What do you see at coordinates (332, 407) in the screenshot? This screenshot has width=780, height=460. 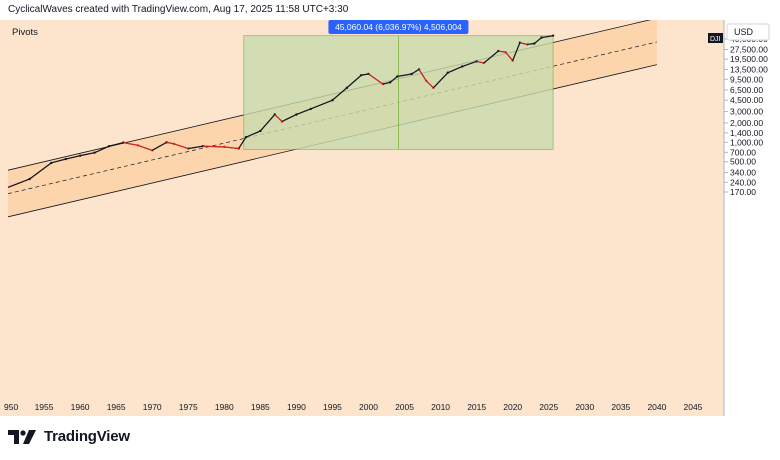 I see `time-tick-label: 1995` at bounding box center [332, 407].